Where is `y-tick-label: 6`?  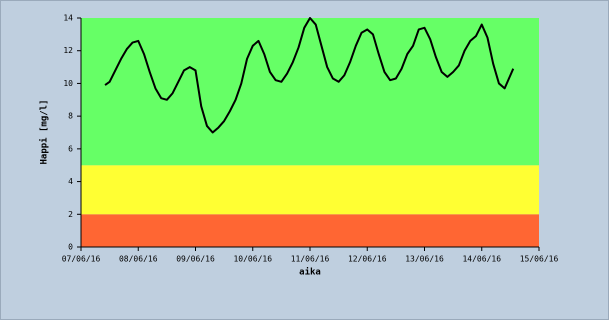 y-tick-label: 6 is located at coordinates (70, 148).